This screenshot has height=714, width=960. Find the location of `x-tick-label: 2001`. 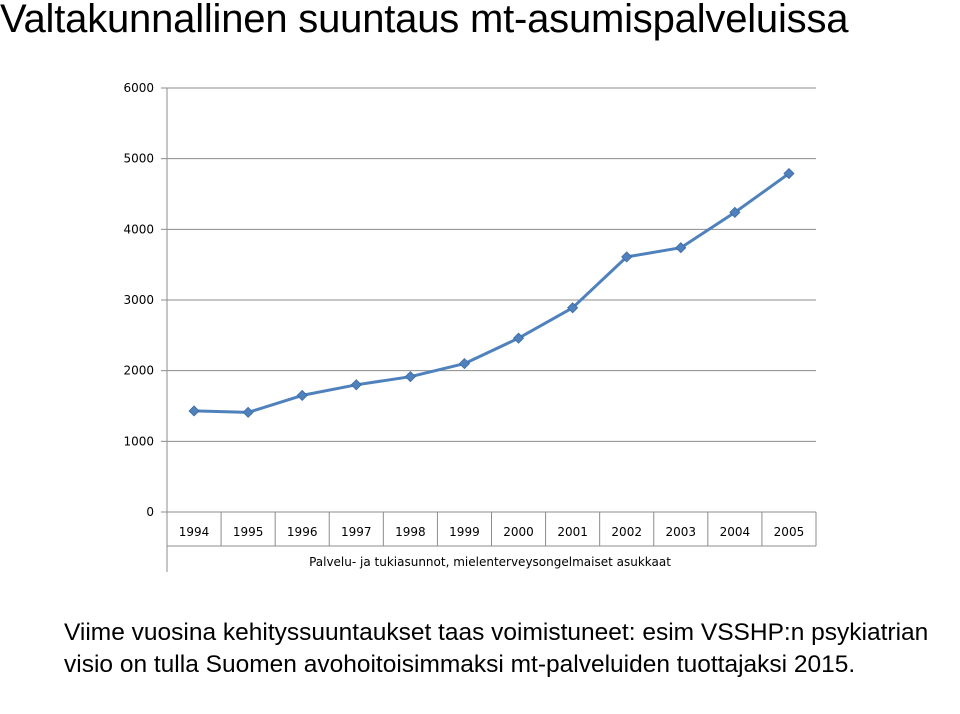

x-tick-label: 2001 is located at coordinates (572, 532).